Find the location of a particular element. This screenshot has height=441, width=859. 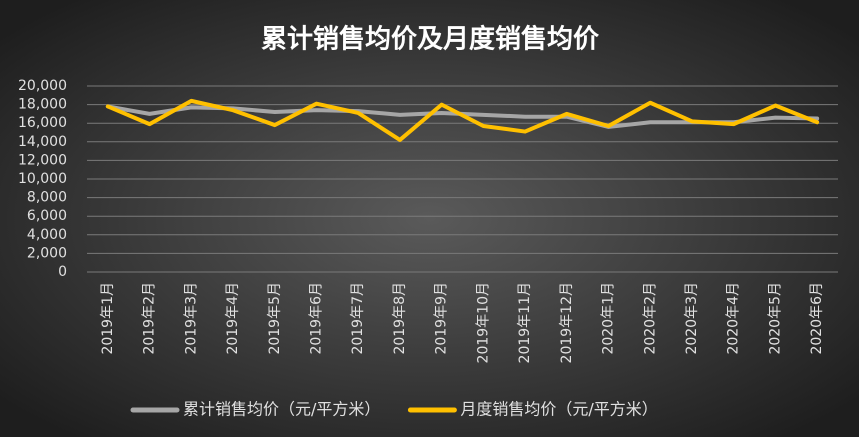

y-tick-label: 20,000 is located at coordinates (42, 86).